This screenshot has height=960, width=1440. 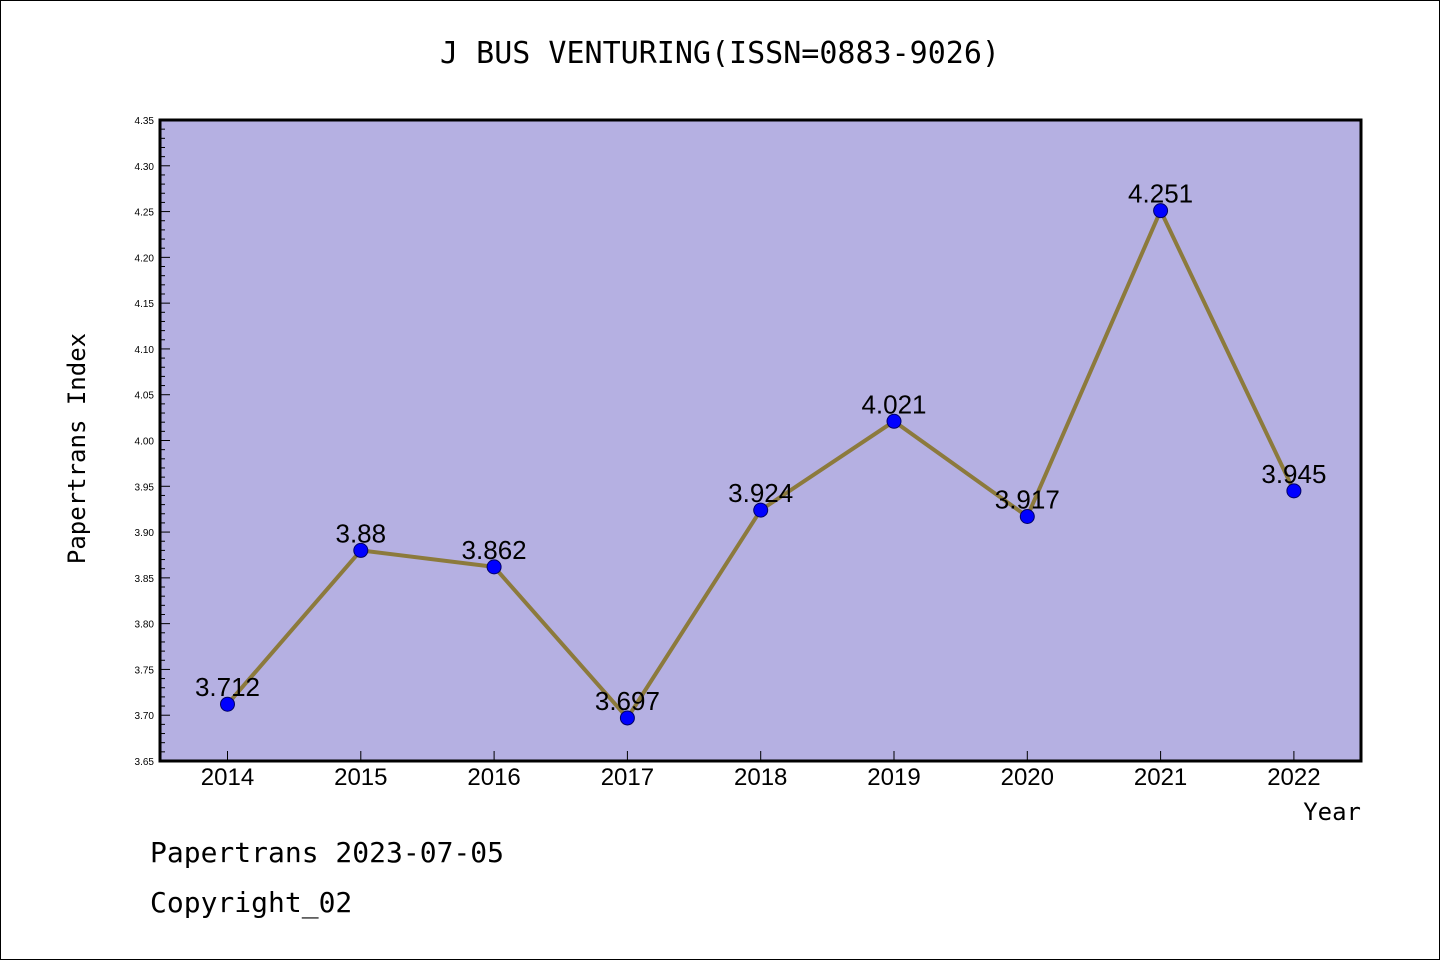 What do you see at coordinates (145, 167) in the screenshot?
I see `y-tick-label: 4.30` at bounding box center [145, 167].